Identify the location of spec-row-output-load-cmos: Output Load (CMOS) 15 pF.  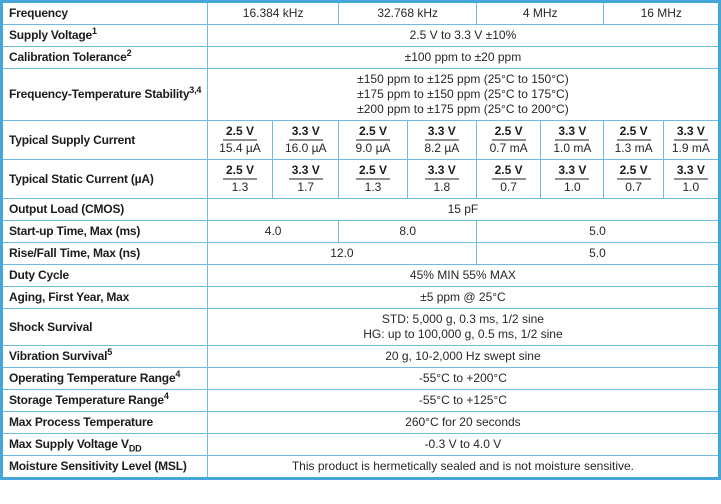
(361, 209).